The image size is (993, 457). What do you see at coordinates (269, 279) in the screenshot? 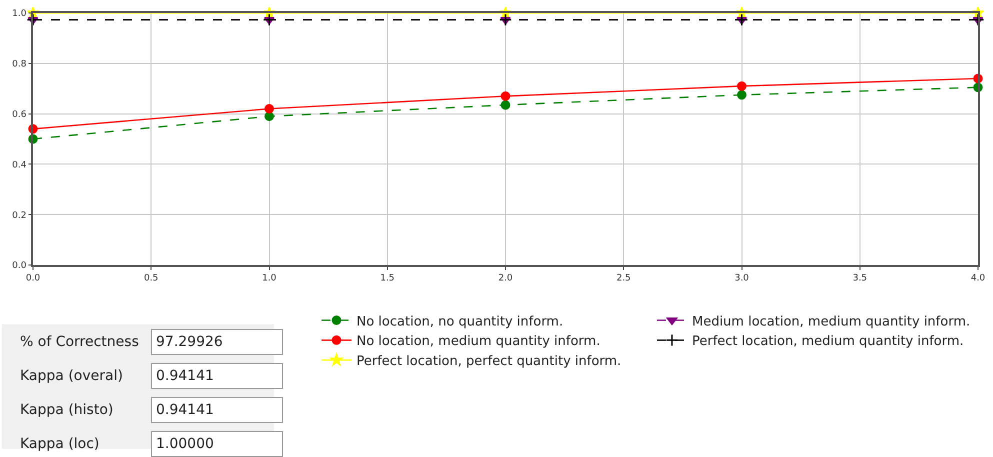
I see `x-tick-label: 1.0` at bounding box center [269, 279].